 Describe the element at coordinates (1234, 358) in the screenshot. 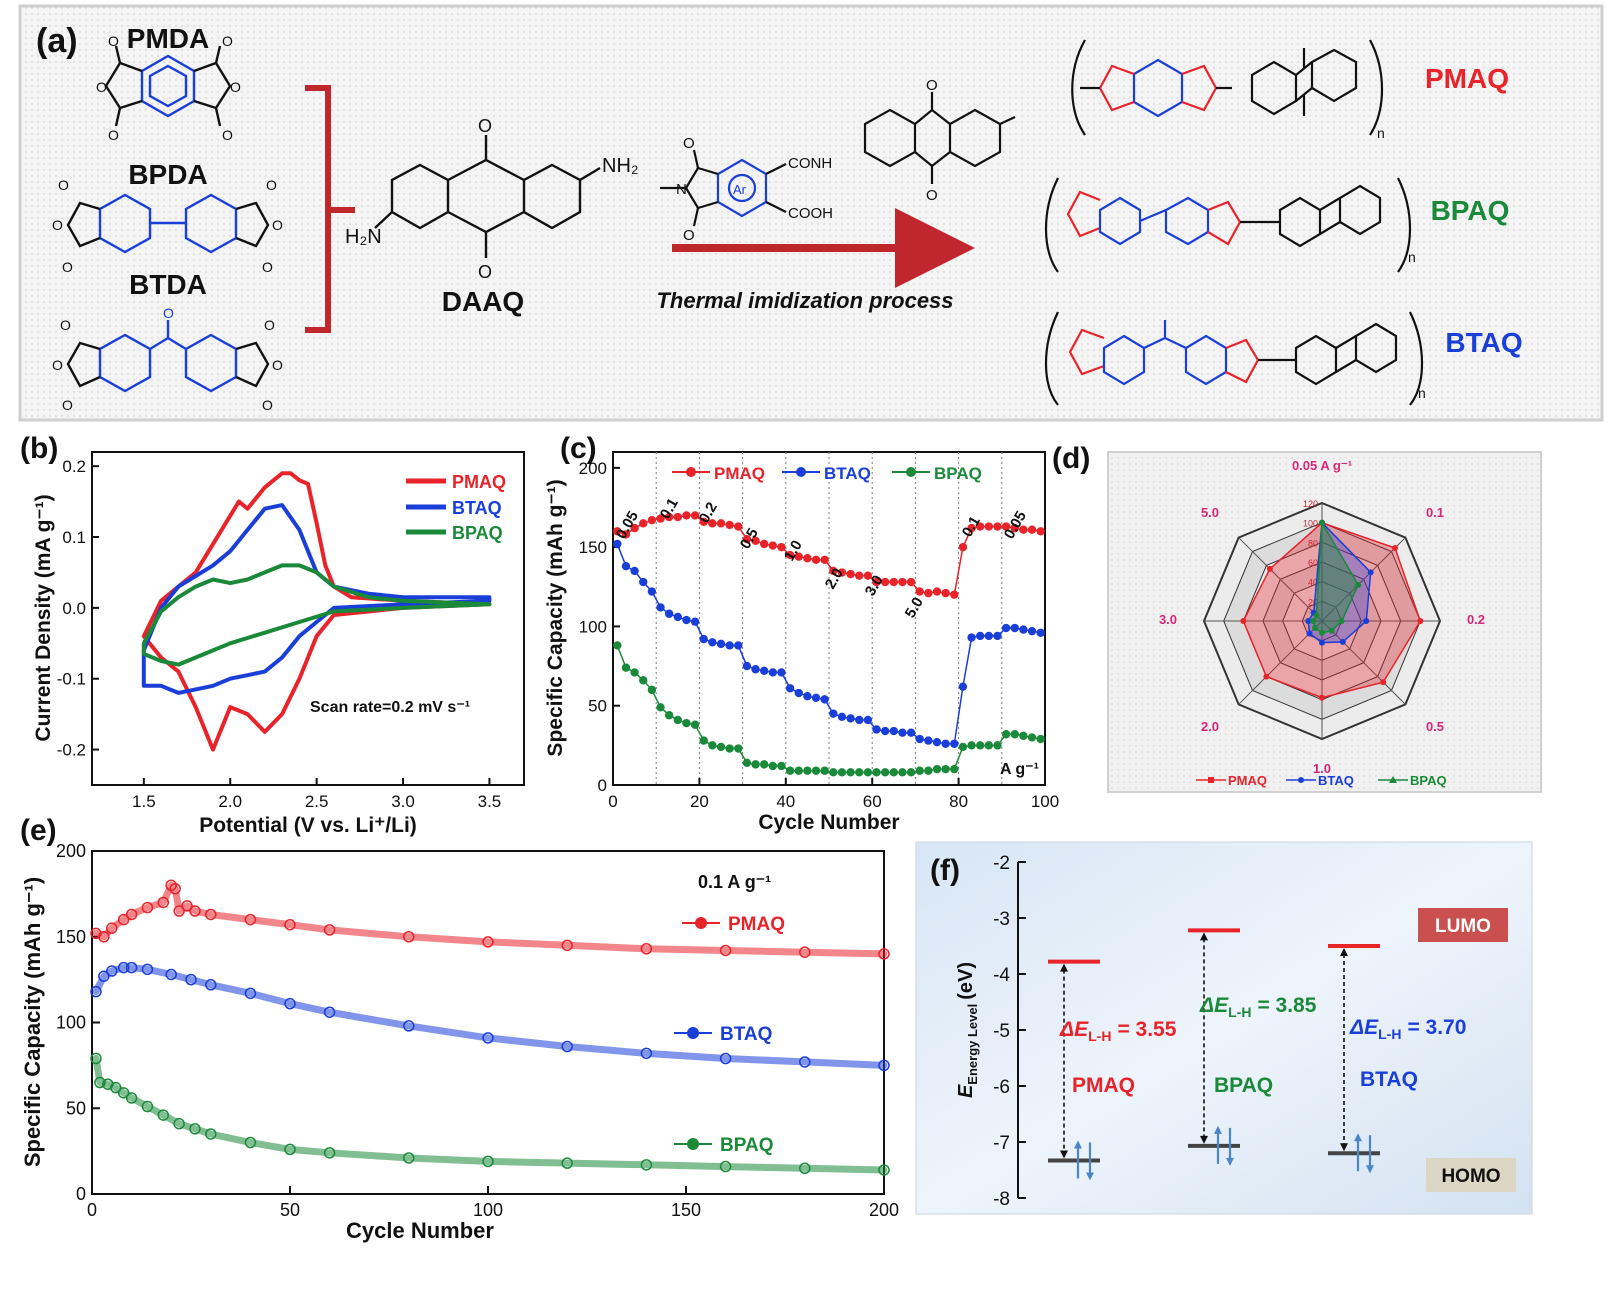

I see `btaq-structure` at that location.